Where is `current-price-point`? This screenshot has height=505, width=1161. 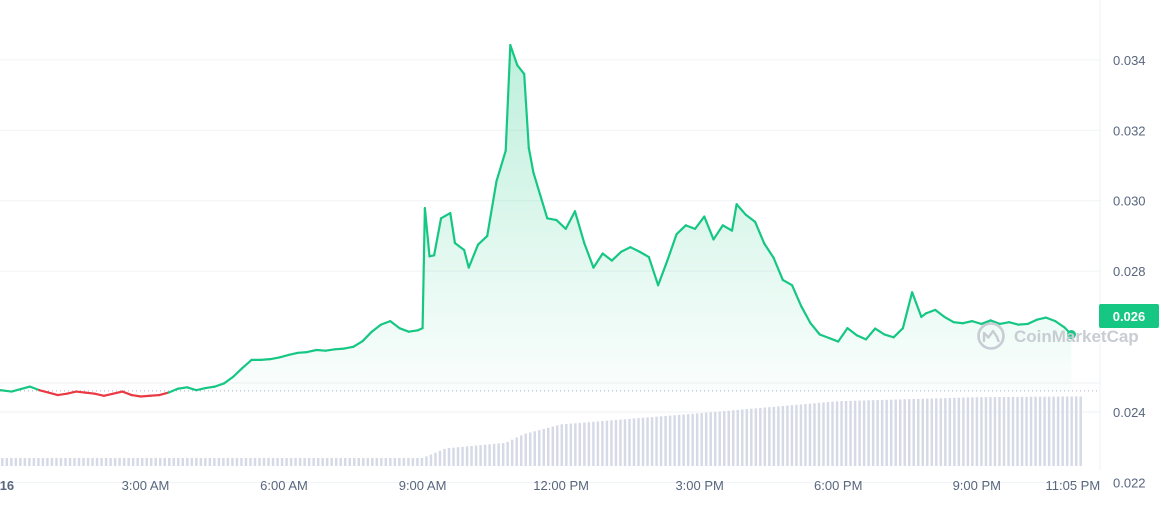 current-price-point is located at coordinates (1071, 335).